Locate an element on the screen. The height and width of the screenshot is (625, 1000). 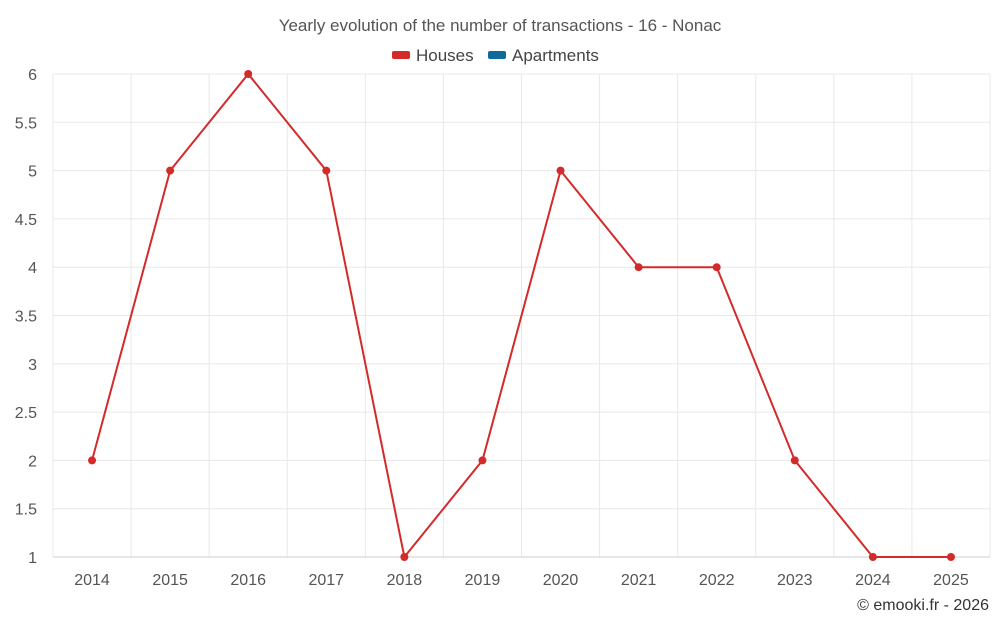
x-tick-label: 2022 is located at coordinates (717, 580).